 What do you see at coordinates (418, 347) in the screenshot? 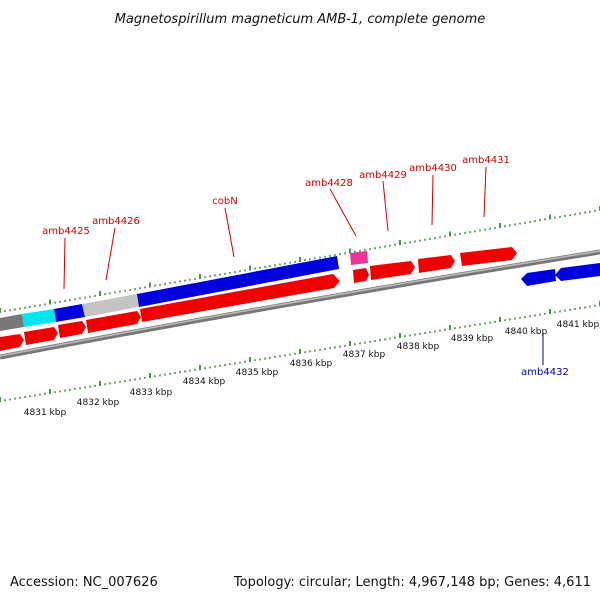
I see `kbp-label: 4838 kbp` at bounding box center [418, 347].